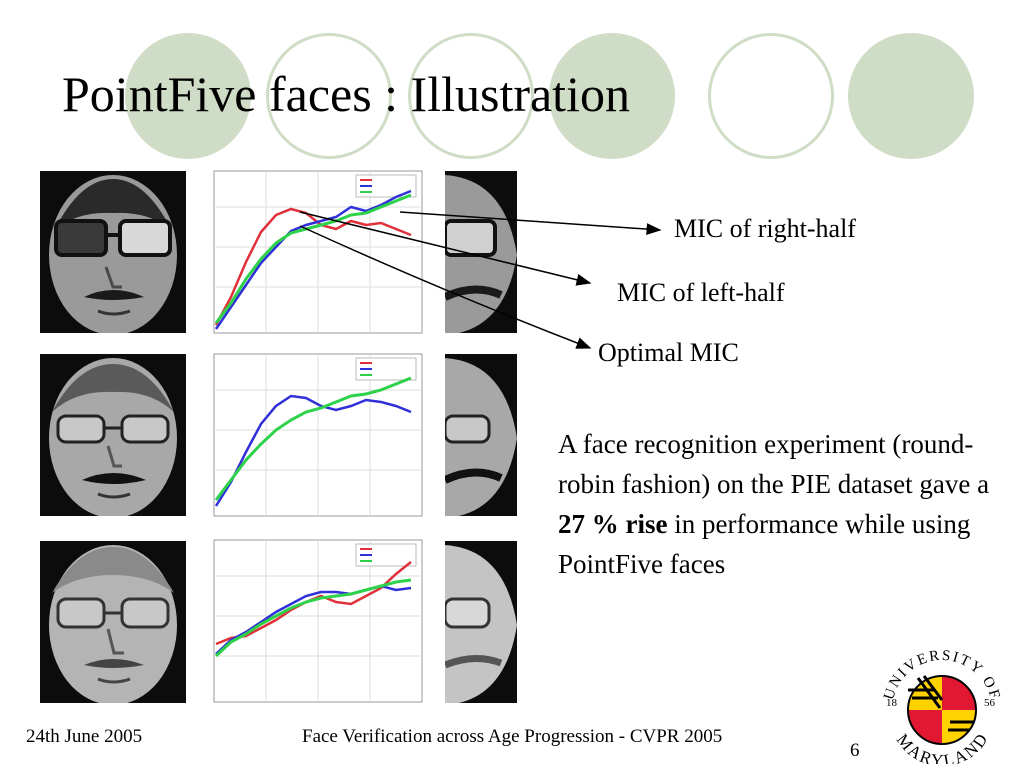 The height and width of the screenshot is (769, 1024). What do you see at coordinates (892, 703) in the screenshot?
I see `seal-year-left: 18` at bounding box center [892, 703].